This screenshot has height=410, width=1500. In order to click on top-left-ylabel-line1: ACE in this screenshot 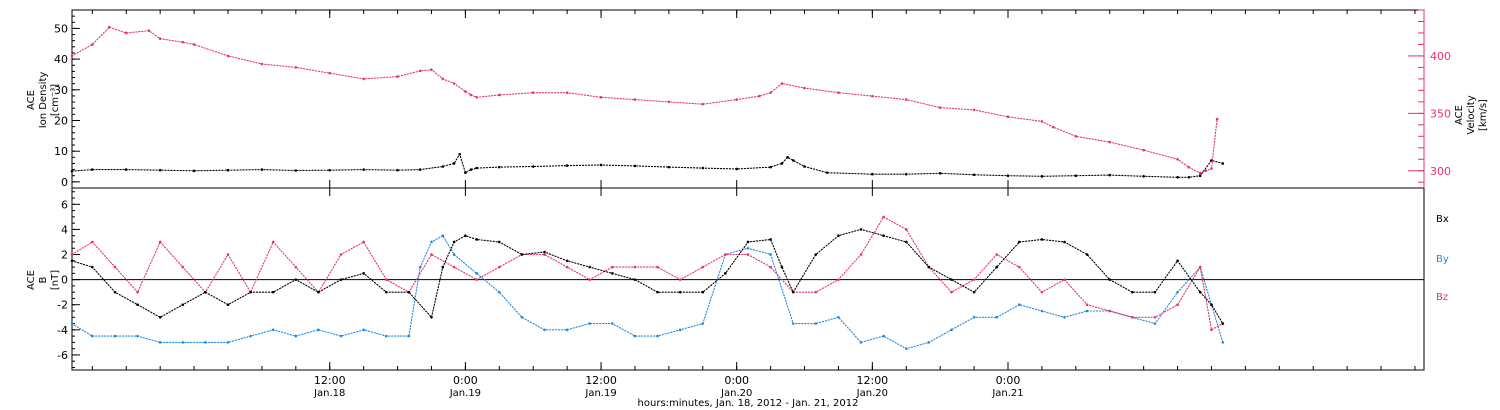, I will do `click(31, 100)`.